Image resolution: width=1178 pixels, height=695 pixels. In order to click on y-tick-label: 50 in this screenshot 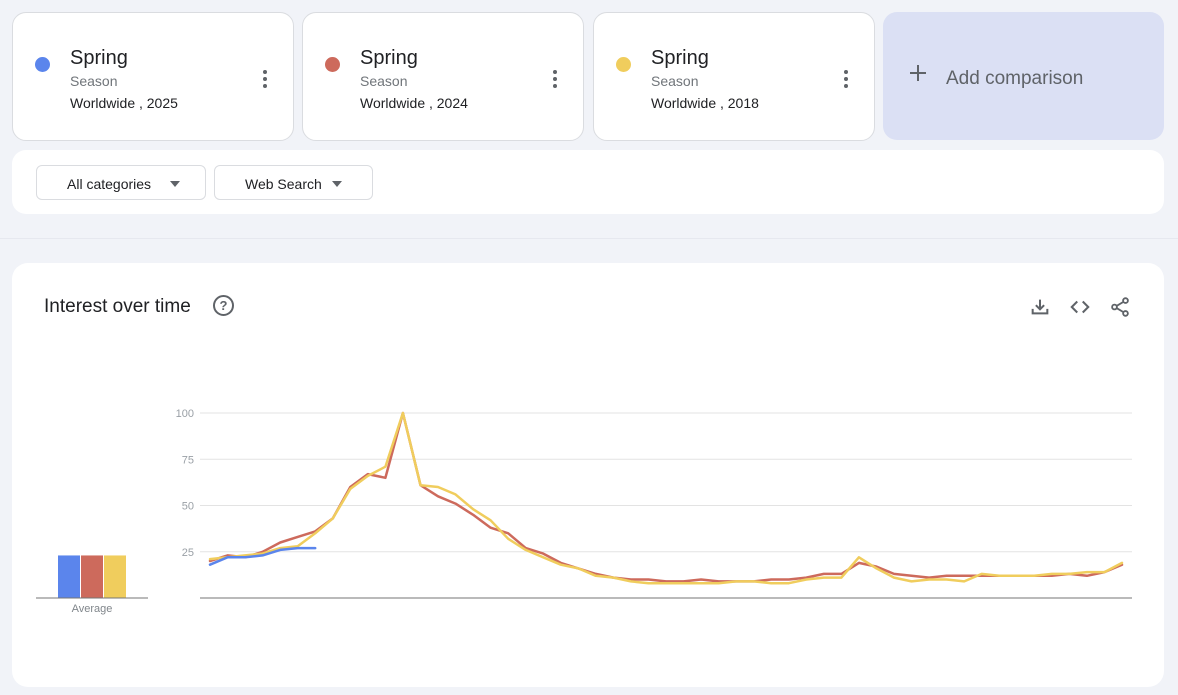, I will do `click(188, 507)`.